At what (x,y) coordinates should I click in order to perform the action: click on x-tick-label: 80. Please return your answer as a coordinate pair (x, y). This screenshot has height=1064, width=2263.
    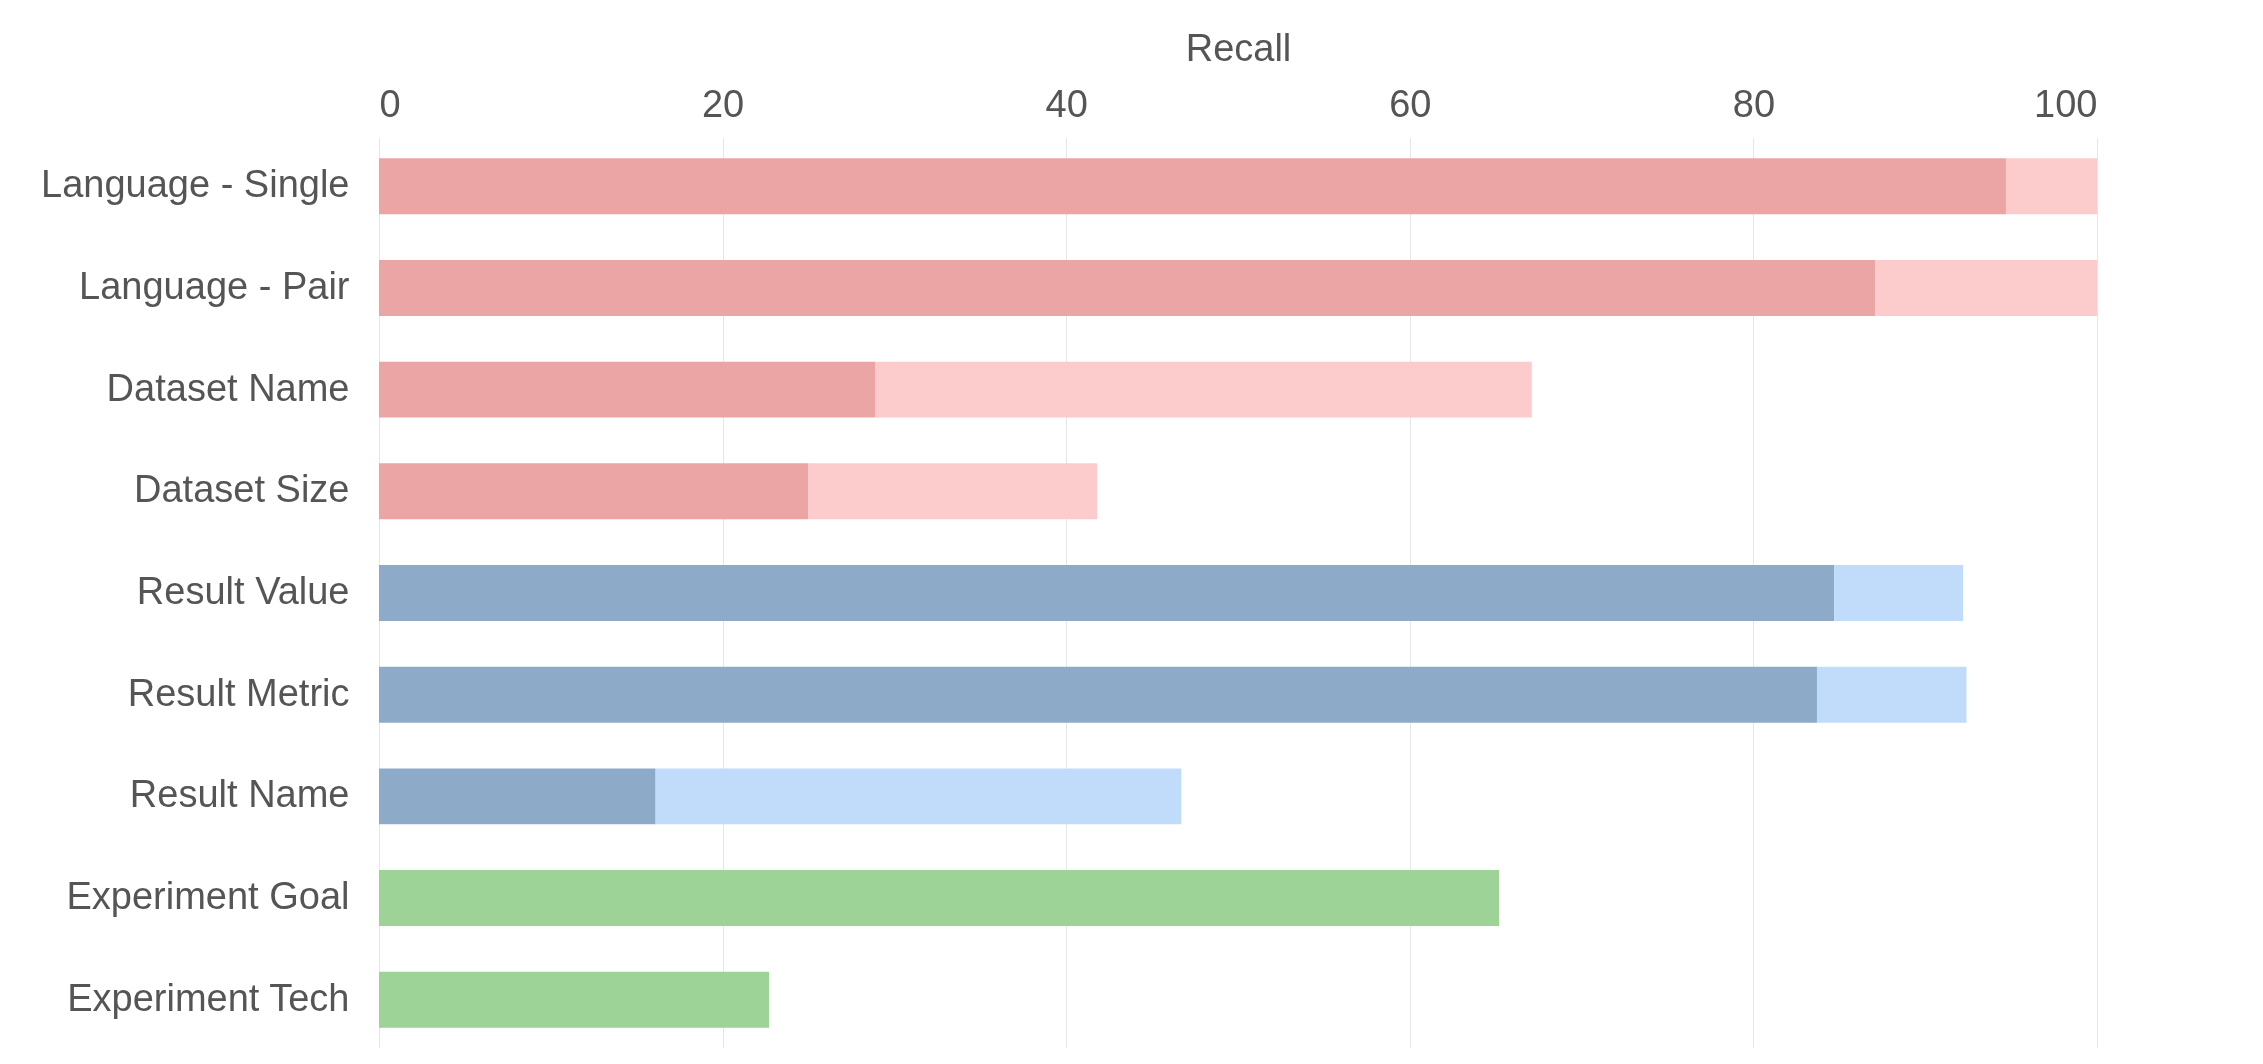
    Looking at the image, I should click on (1754, 103).